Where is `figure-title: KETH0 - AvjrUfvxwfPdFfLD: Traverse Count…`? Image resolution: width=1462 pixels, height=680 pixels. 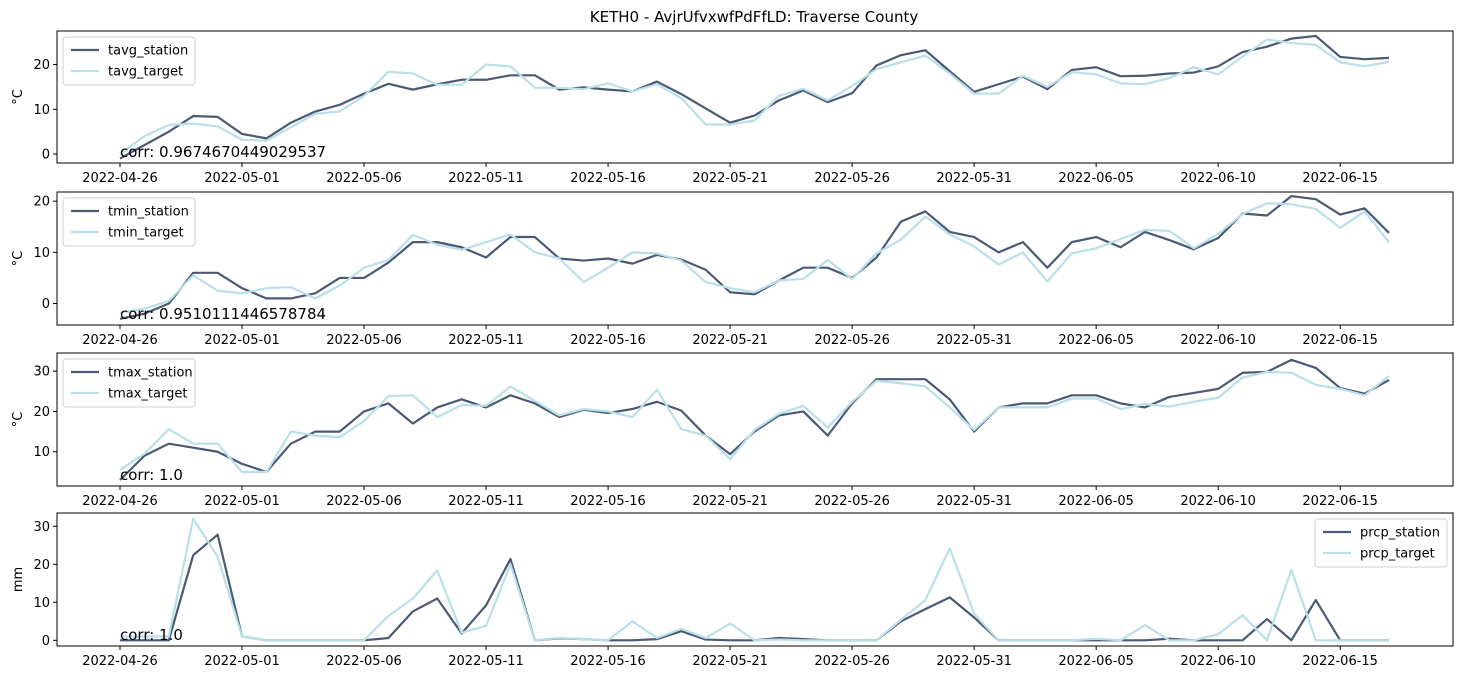
figure-title: KETH0 - AvjrUfvxwfPdFfLD: Traverse Count… is located at coordinates (754, 17).